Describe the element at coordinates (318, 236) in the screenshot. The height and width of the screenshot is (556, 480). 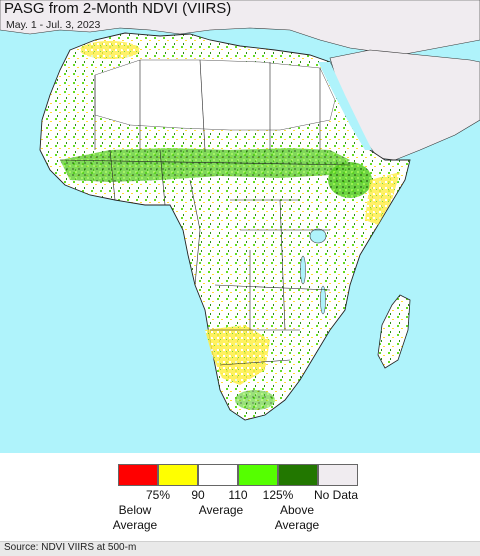
I see `lake-victoria` at that location.